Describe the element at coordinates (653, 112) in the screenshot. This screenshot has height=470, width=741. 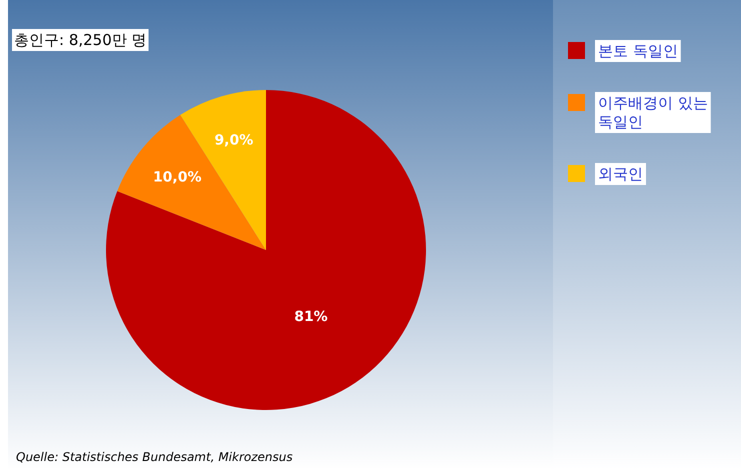
I see `legend-label: 이주배경이 있는 독일인` at that location.